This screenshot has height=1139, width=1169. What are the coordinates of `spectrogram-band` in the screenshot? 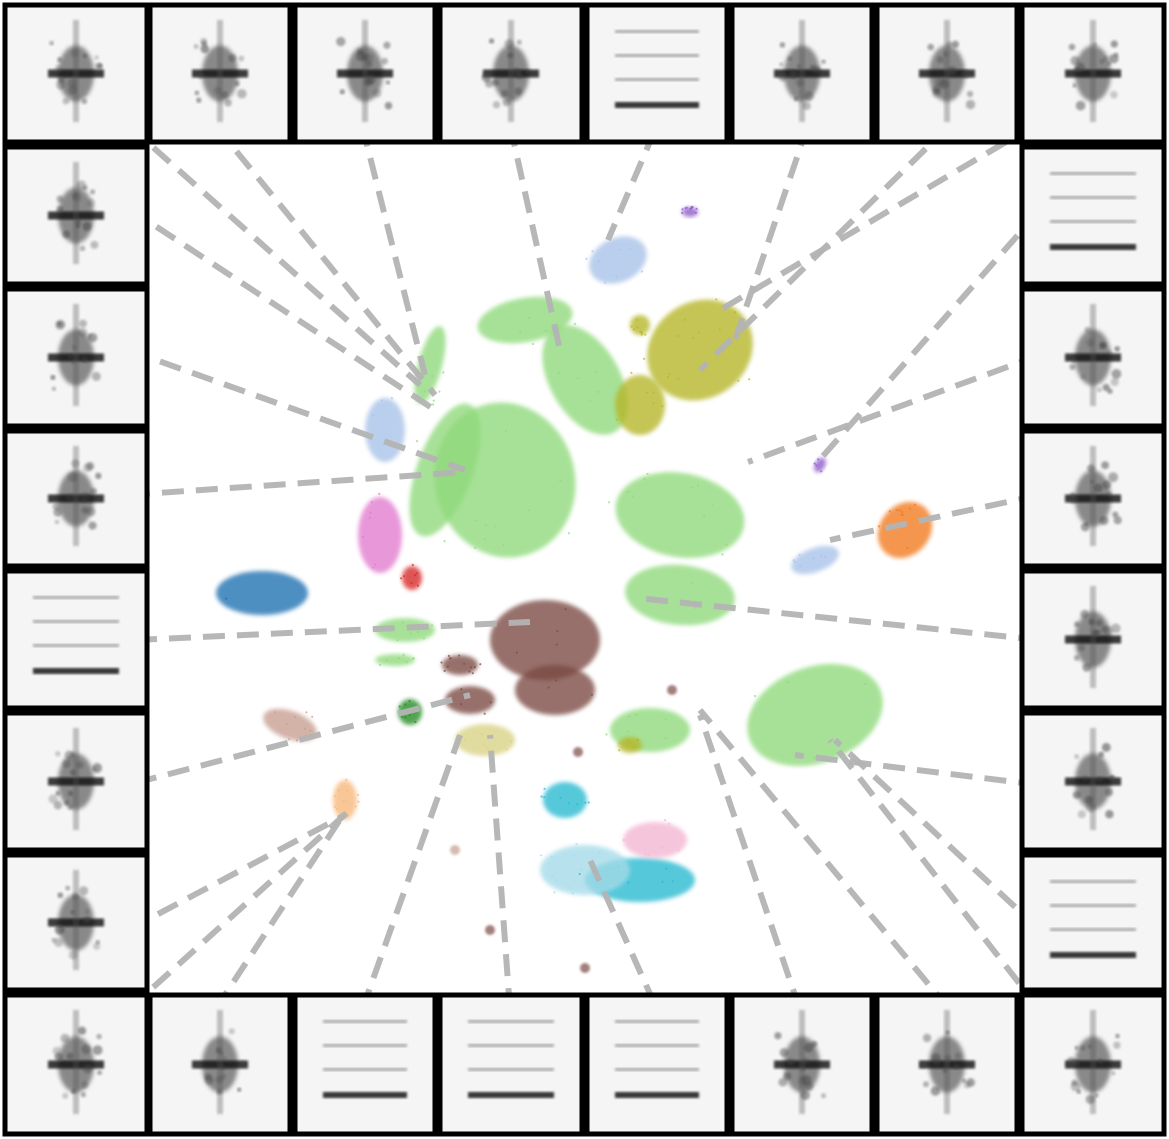 It's located at (1093, 955).